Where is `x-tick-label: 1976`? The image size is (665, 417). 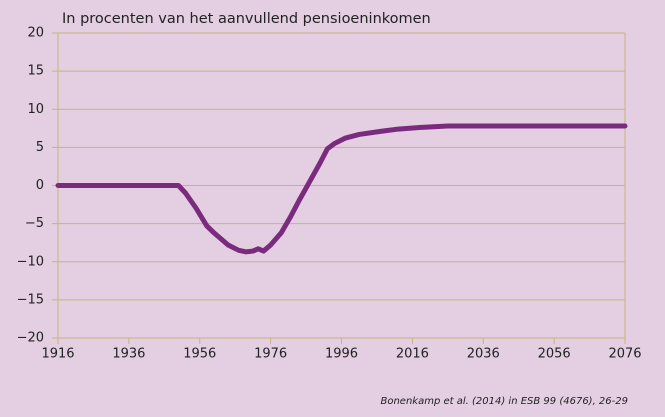 x-tick-label: 1976 is located at coordinates (270, 354).